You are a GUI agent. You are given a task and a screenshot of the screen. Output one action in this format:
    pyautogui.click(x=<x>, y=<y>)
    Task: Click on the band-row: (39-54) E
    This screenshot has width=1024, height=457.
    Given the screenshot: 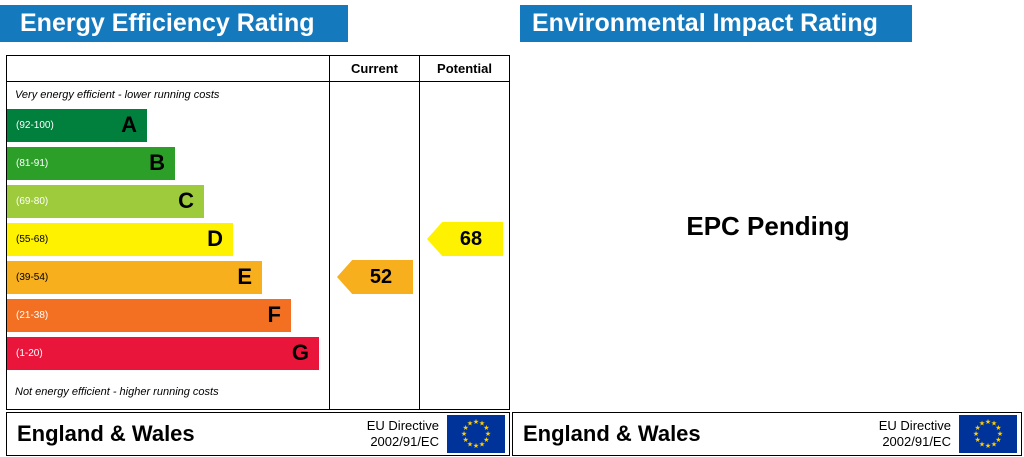 What is the action you would take?
    pyautogui.click(x=168, y=277)
    